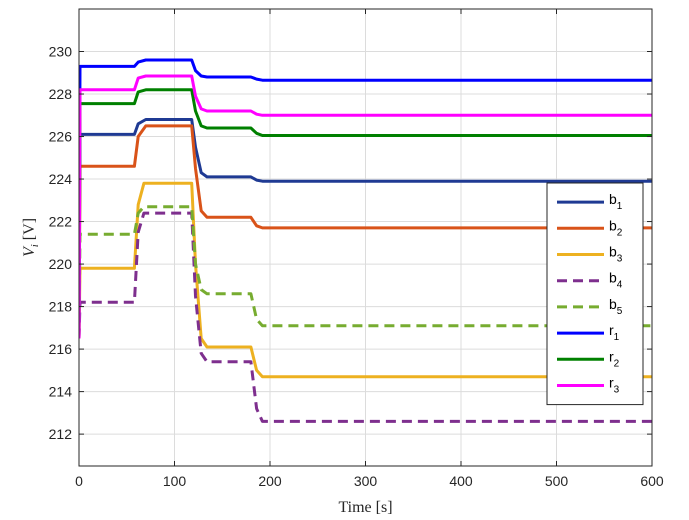 The width and height of the screenshot is (689, 520). Describe the element at coordinates (616, 201) in the screenshot. I see `legend-label-b1: b1` at that location.